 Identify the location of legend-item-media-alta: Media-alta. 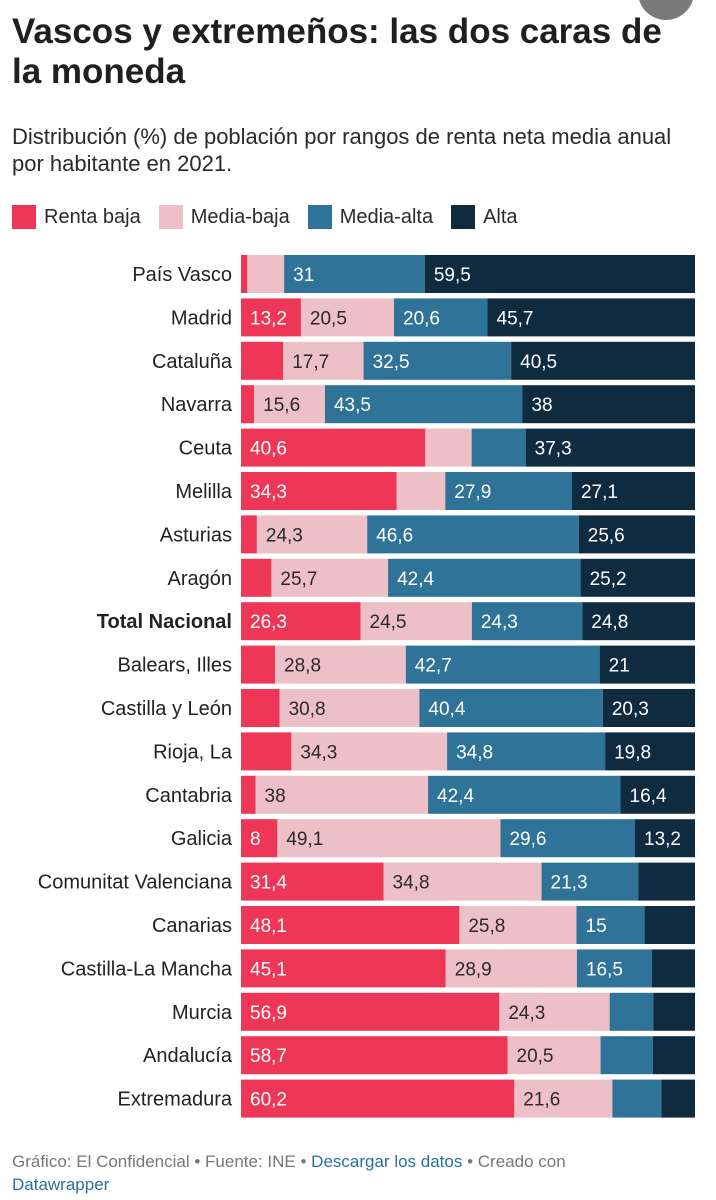
(370, 217).